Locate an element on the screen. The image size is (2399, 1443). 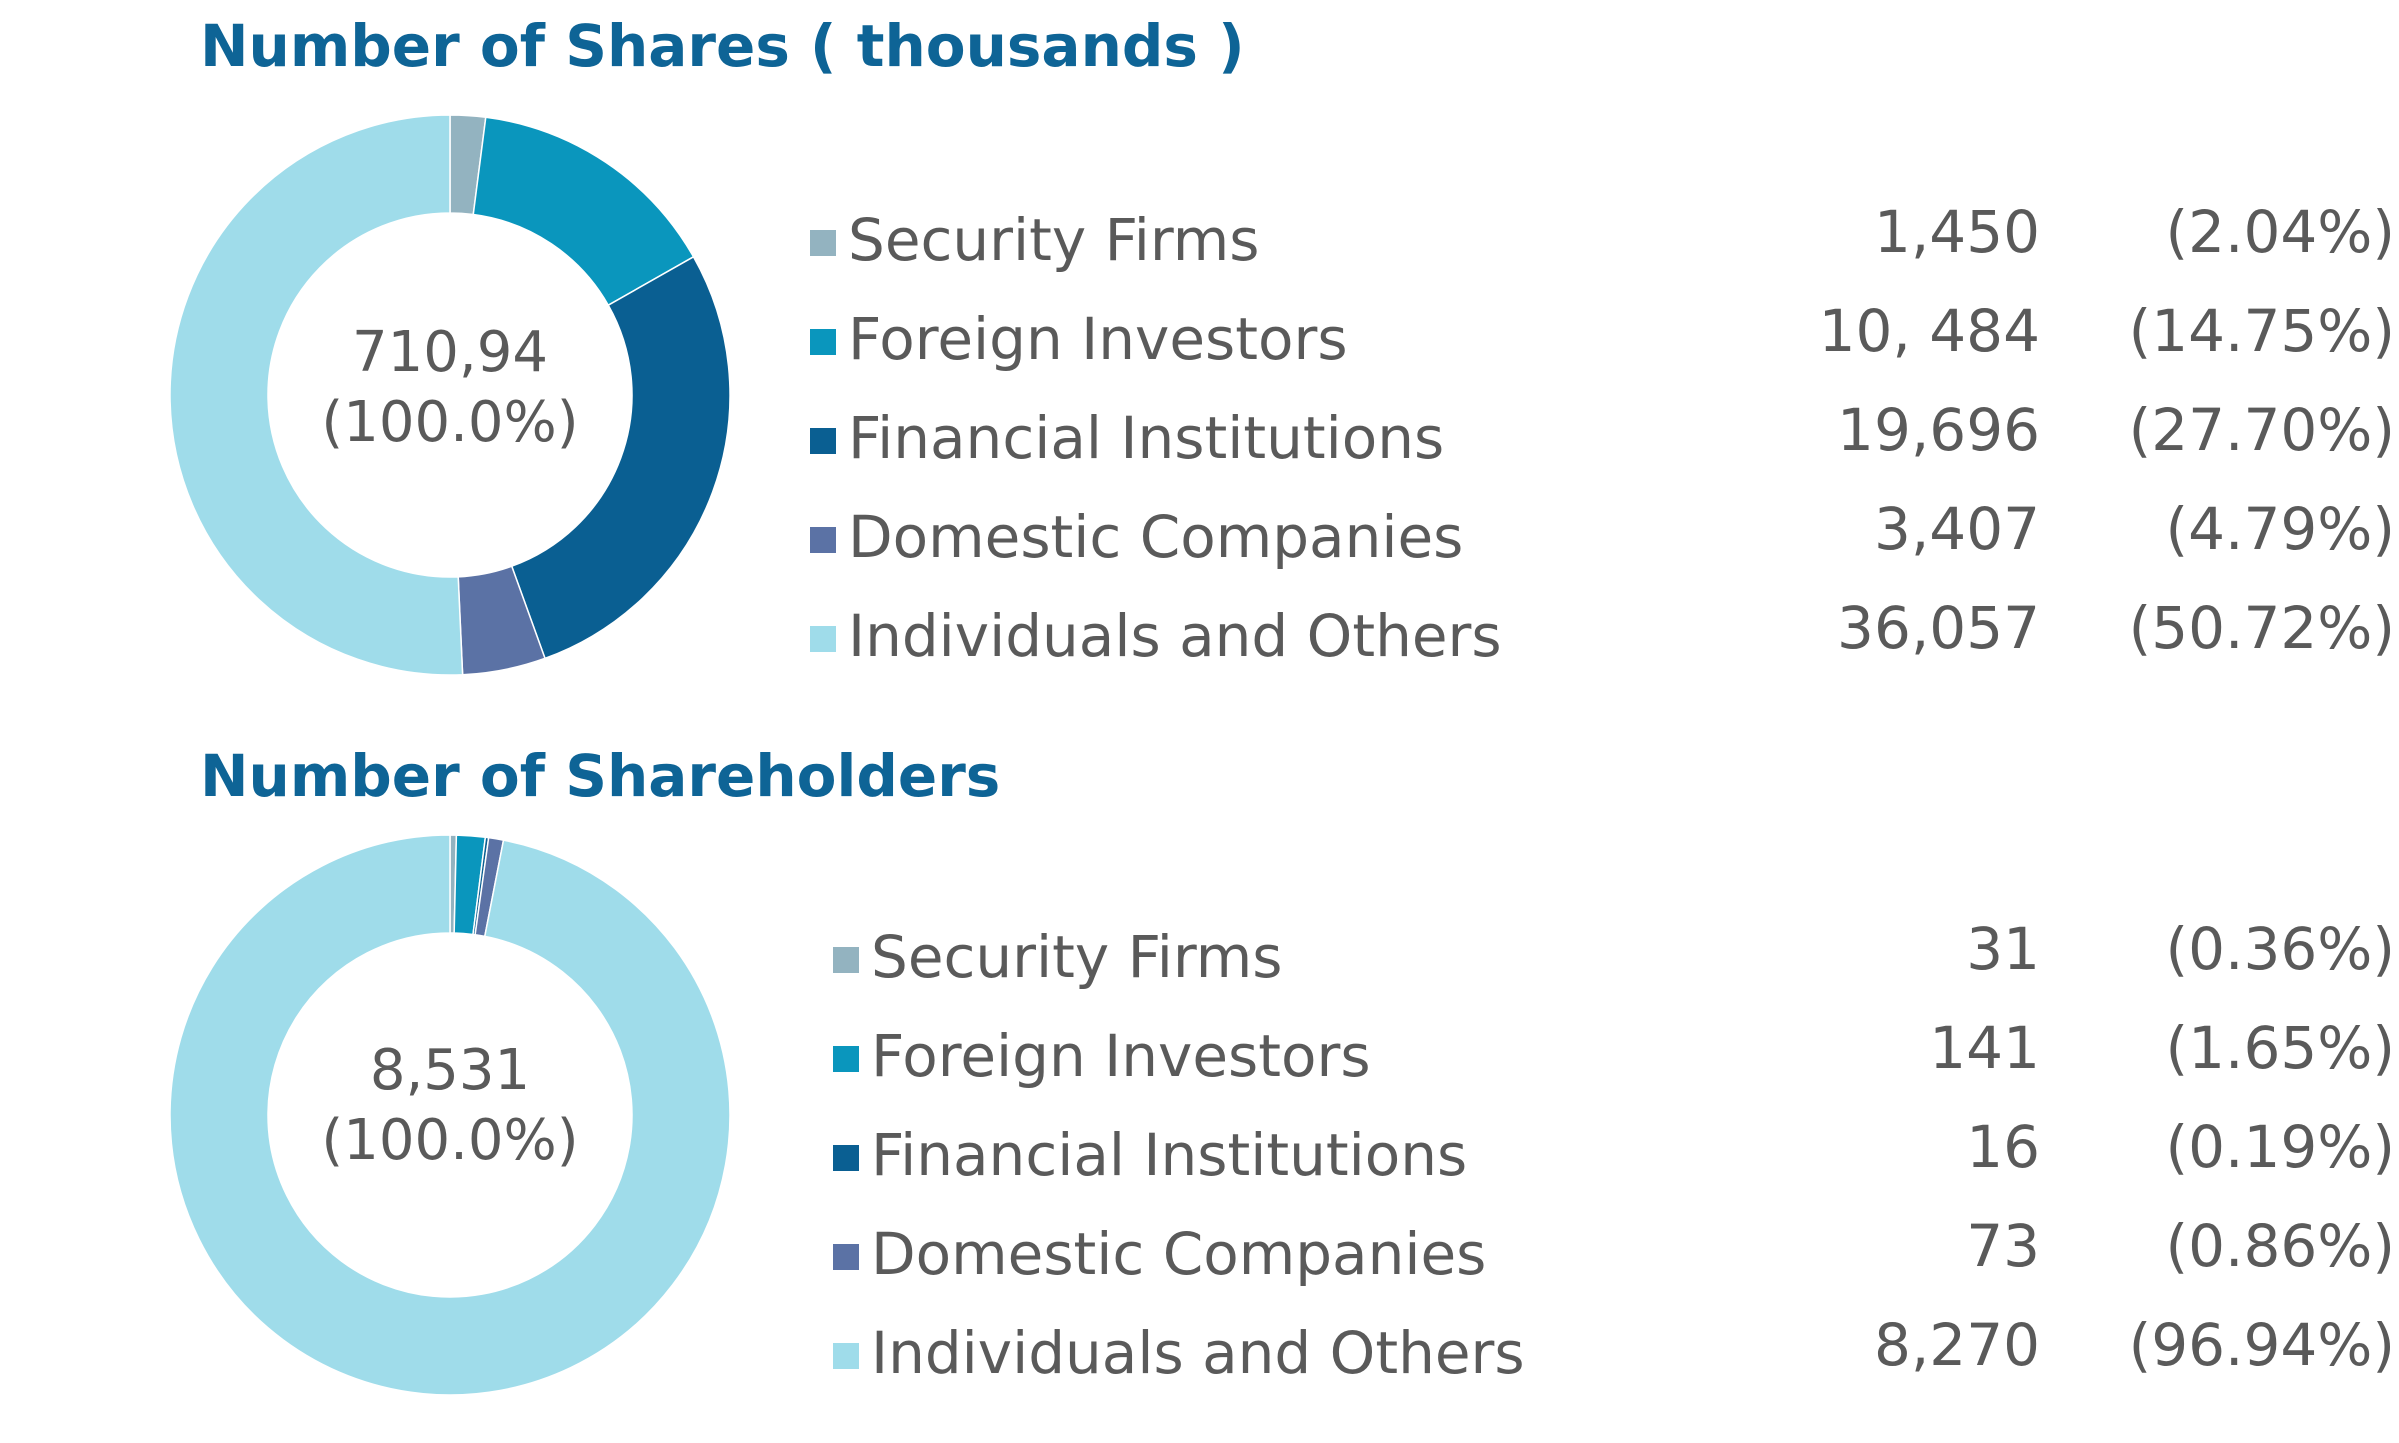
shares-percent-label: (27.70%) is located at coordinates (2261, 430).